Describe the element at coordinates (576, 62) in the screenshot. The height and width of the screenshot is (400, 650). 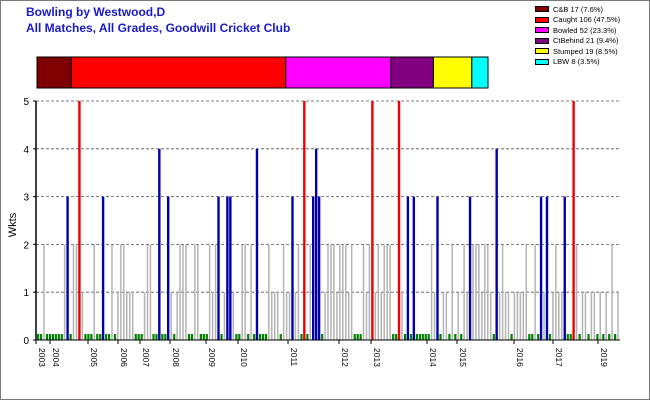
I see `legend-label: LBW 8 (3.5%)` at that location.